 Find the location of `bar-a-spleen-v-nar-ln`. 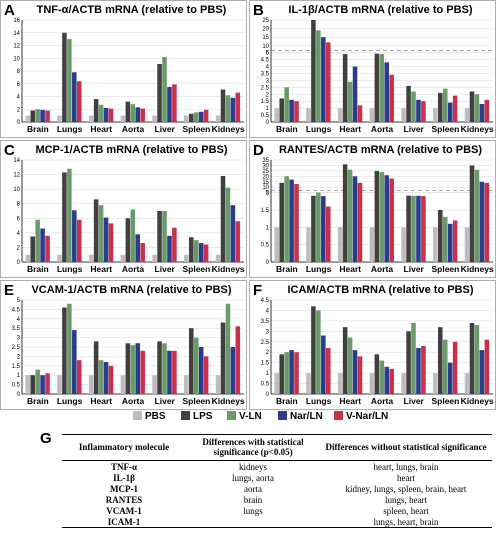

bar-a-spleen-v-nar-ln is located at coordinates (206, 115).